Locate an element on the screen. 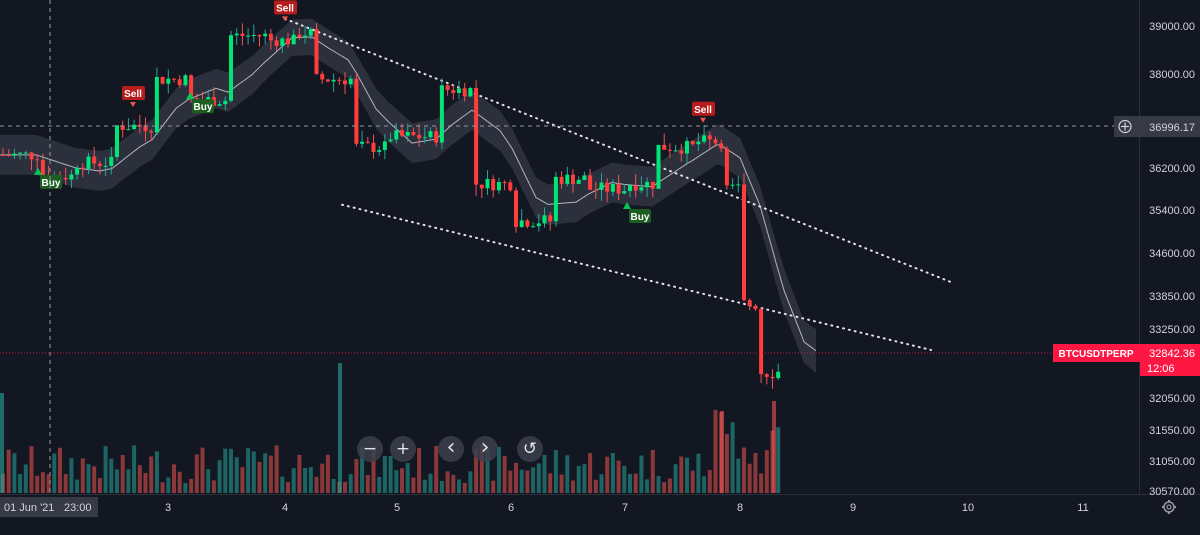 This screenshot has height=535, width=1200. zoom-in-button: + is located at coordinates (403, 449).